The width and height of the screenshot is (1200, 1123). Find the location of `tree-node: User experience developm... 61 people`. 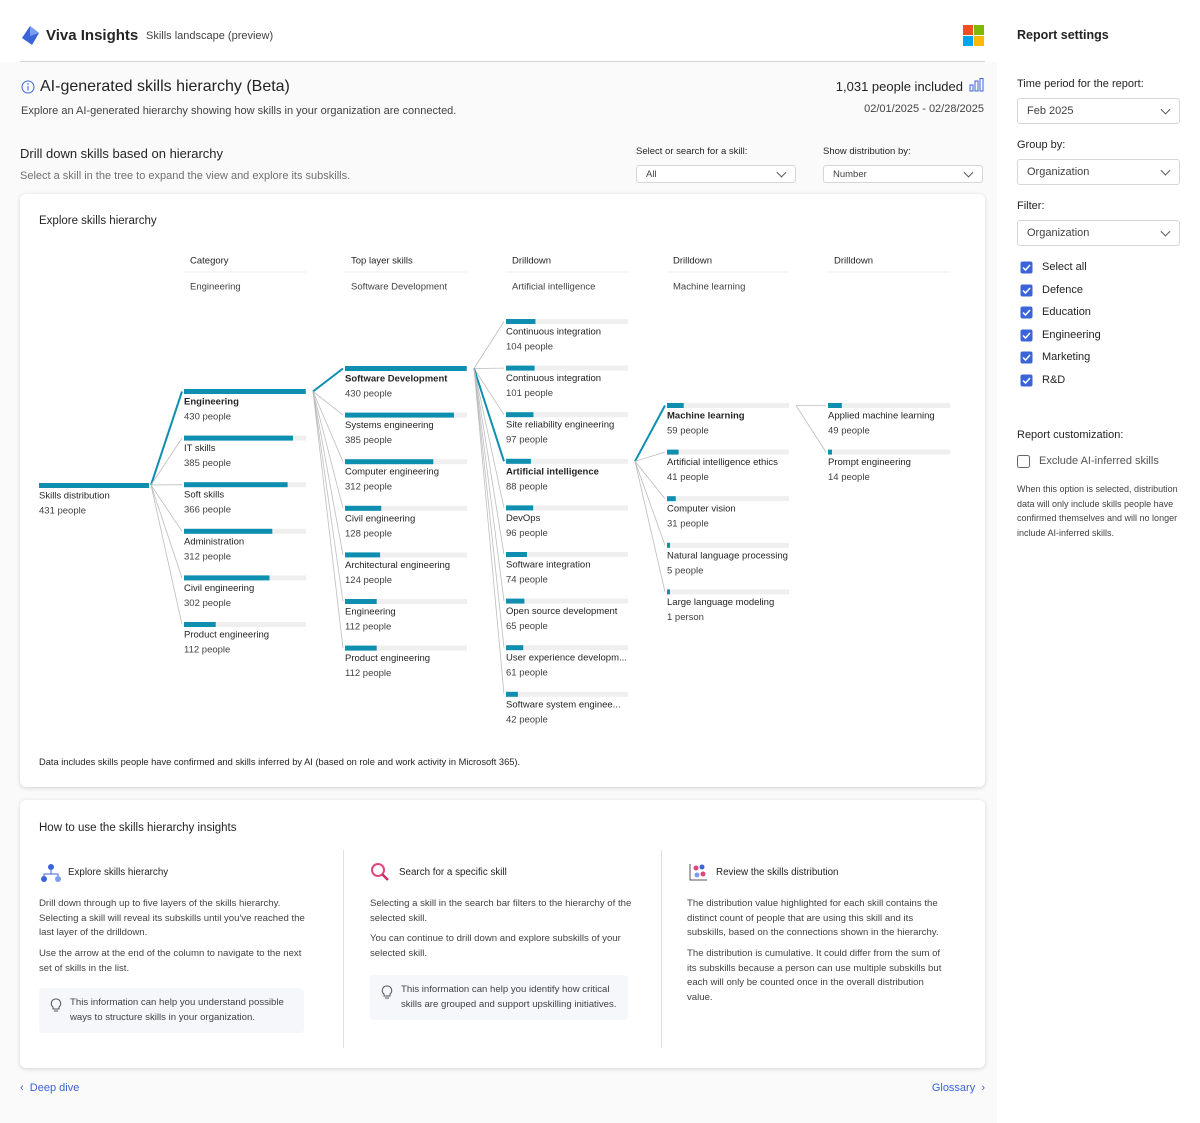

tree-node: User experience developm... 61 people is located at coordinates (567, 662).